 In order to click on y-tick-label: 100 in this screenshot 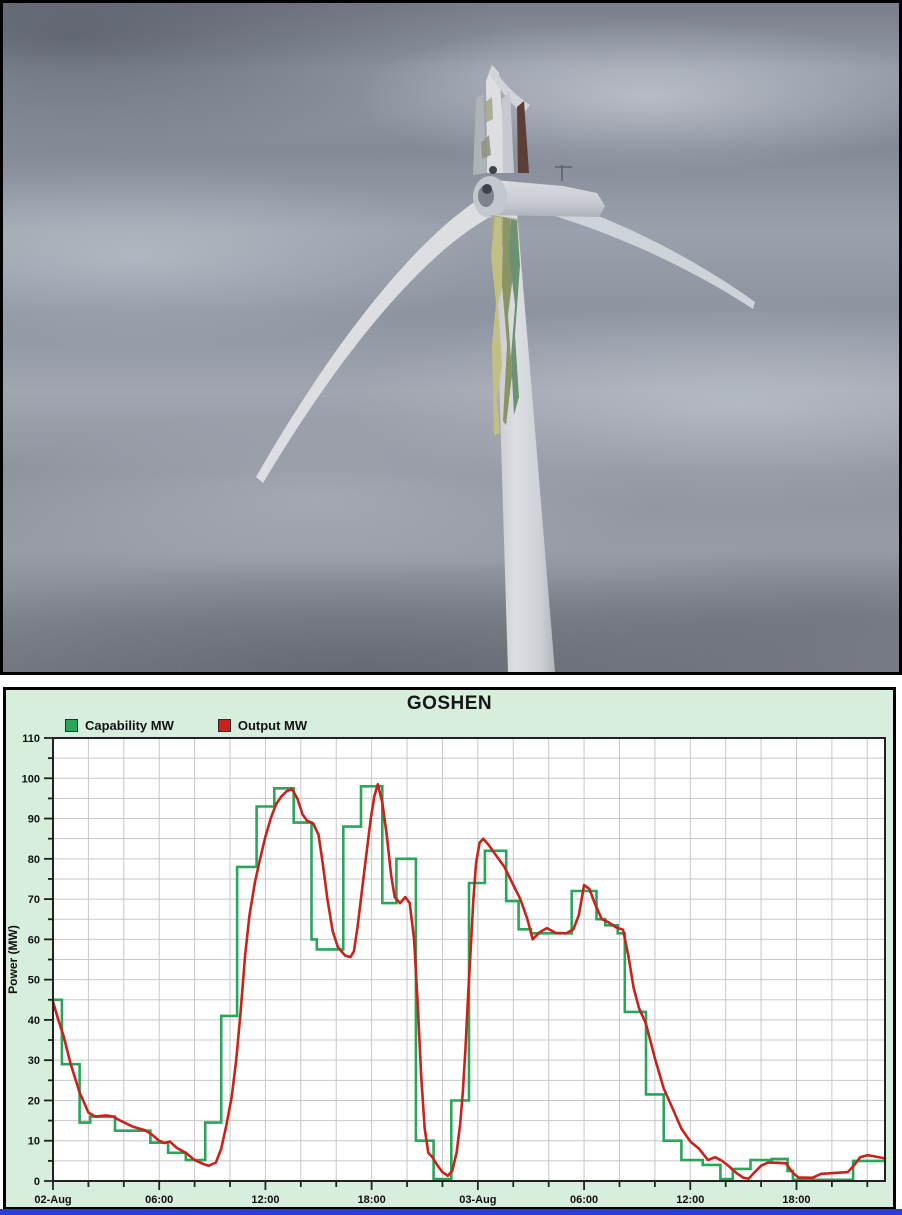, I will do `click(31, 779)`.